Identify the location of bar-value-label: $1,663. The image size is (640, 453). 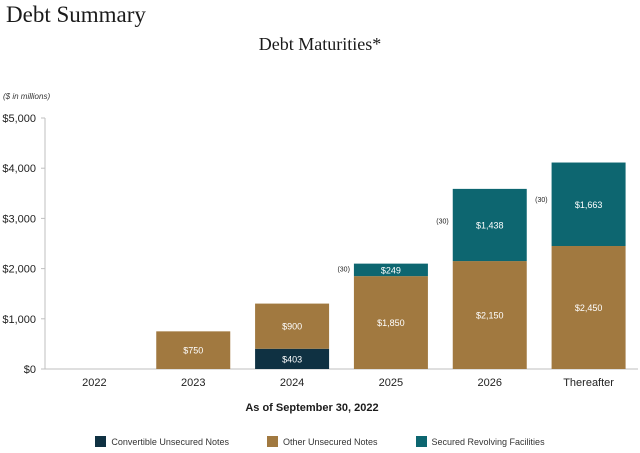
(589, 205).